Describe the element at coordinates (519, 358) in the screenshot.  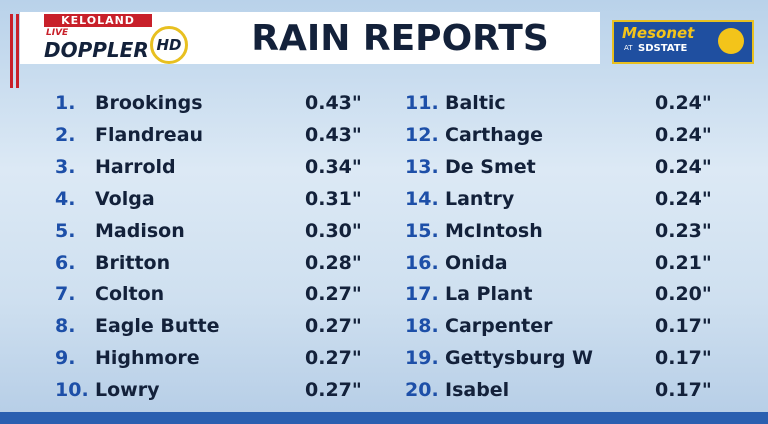
I see `place-name: Gettysburg W` at that location.